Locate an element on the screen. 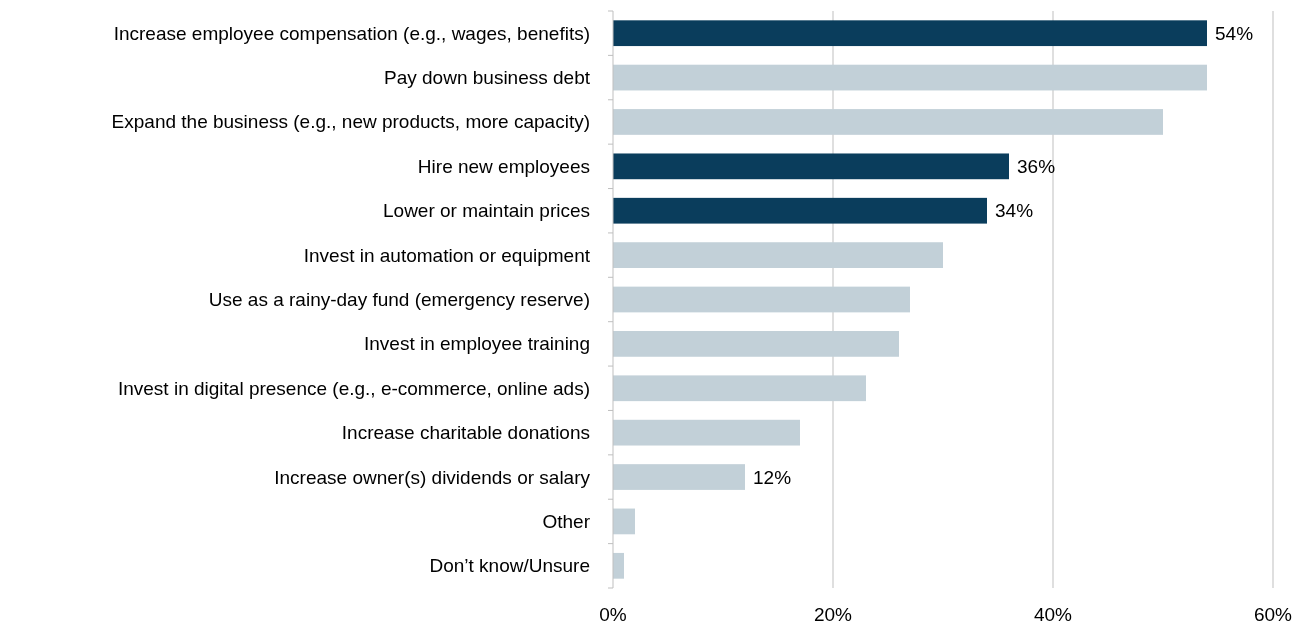 This screenshot has height=633, width=1309. y-tick-label: Increase owner(s) dividends or salary is located at coordinates (432, 477).